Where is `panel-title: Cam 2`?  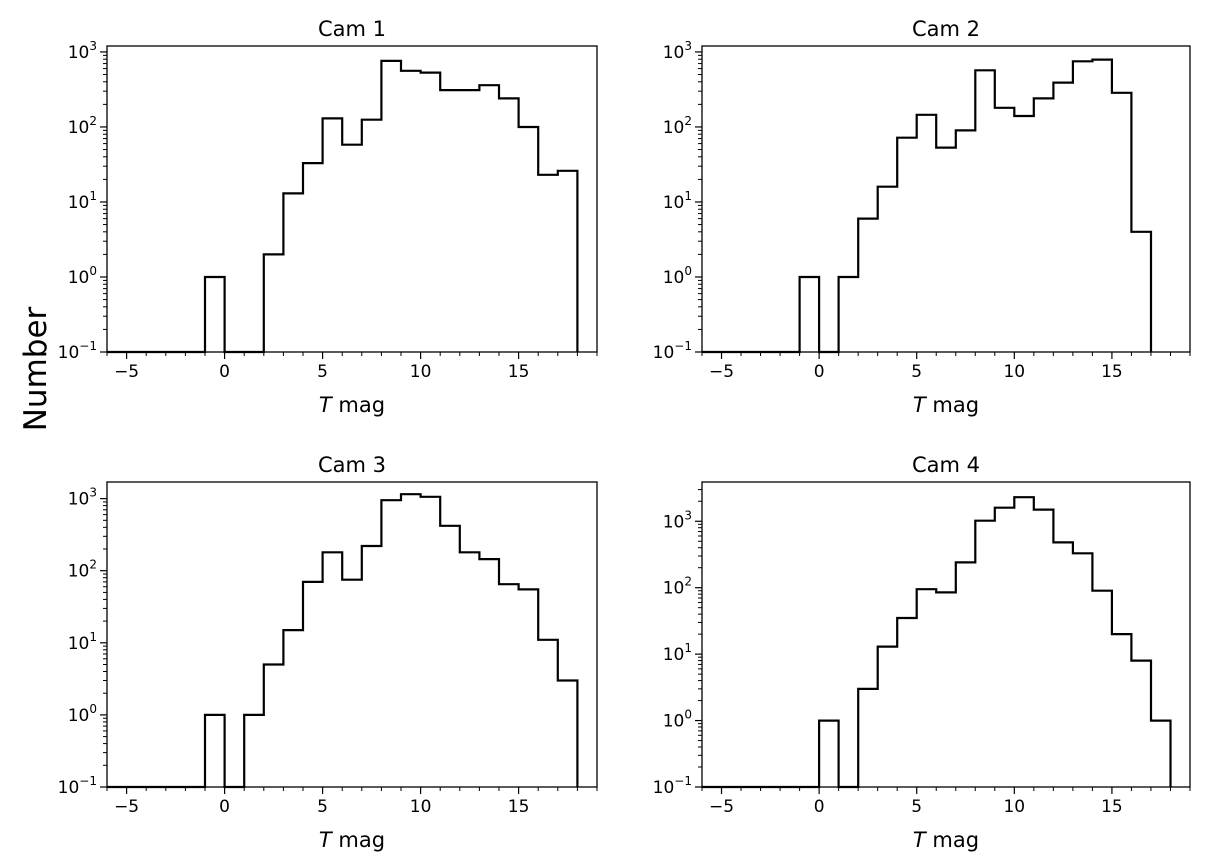
panel-title: Cam 2 is located at coordinates (946, 29).